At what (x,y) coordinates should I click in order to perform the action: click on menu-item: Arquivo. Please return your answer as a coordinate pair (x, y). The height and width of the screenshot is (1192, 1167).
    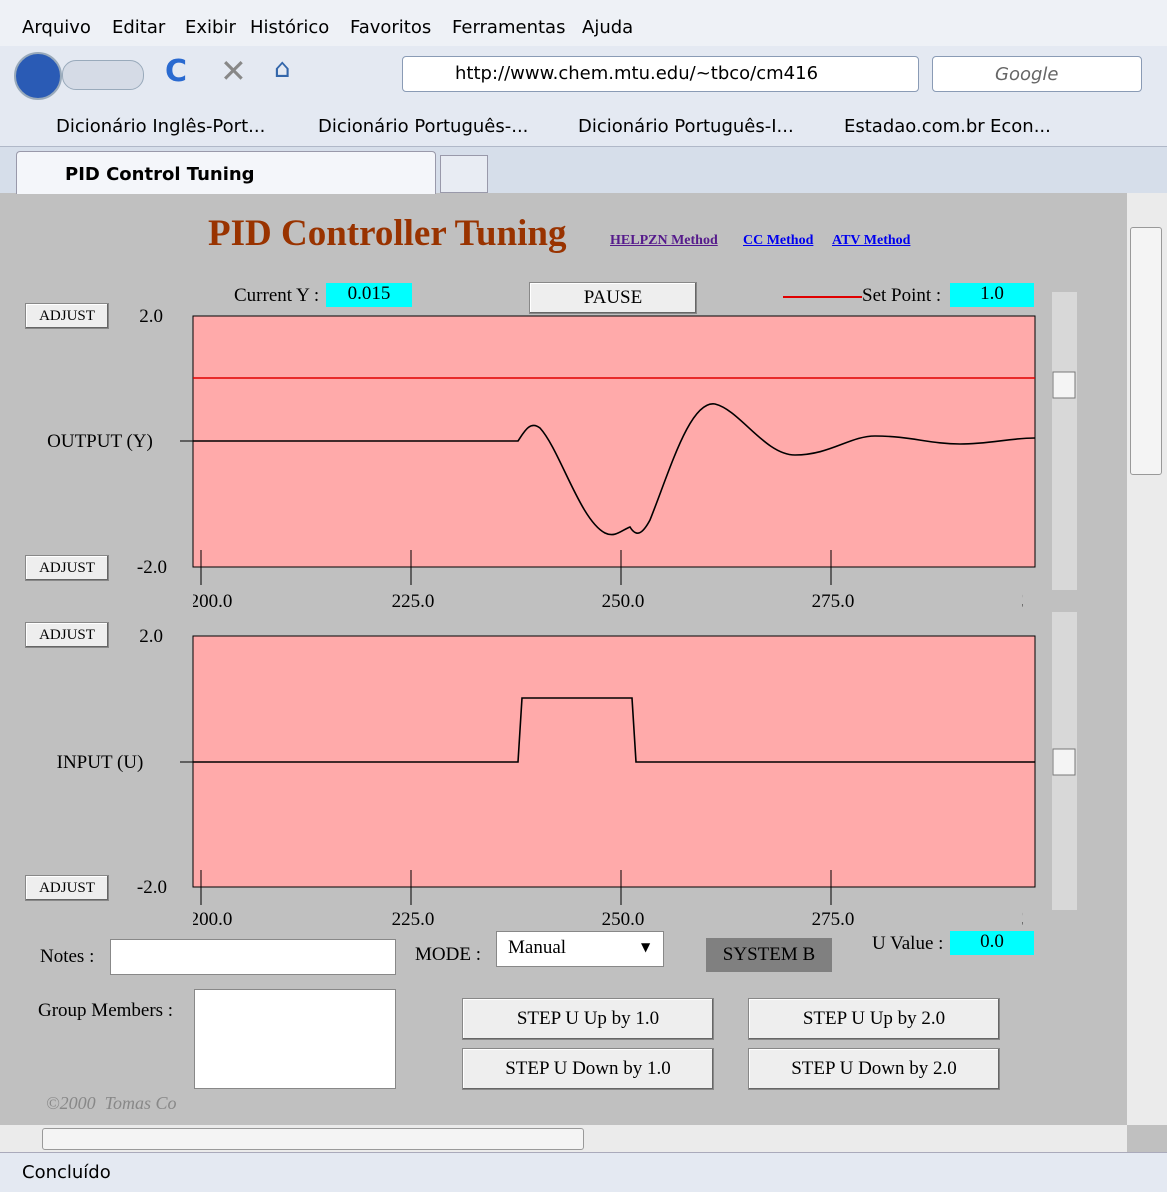
    Looking at the image, I should click on (56, 27).